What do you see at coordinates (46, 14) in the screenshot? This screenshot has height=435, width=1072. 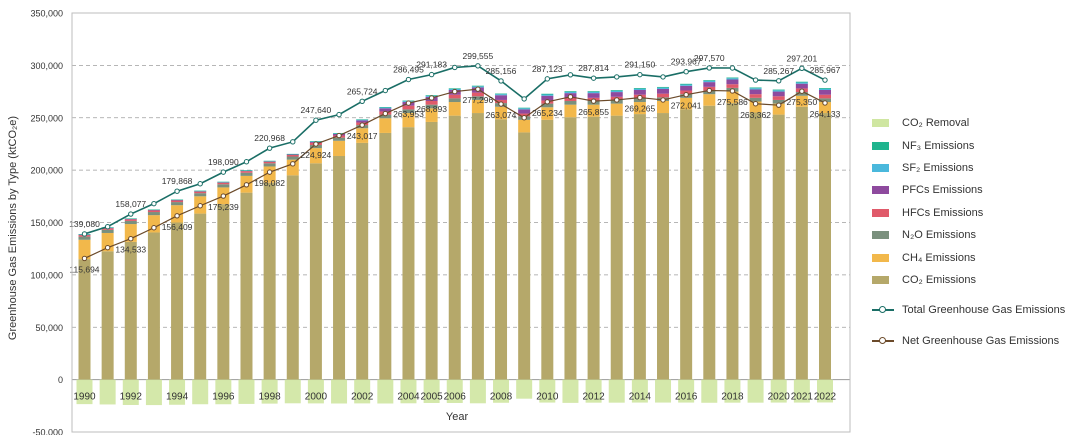 I see `y-tick-label: 350,000` at bounding box center [46, 14].